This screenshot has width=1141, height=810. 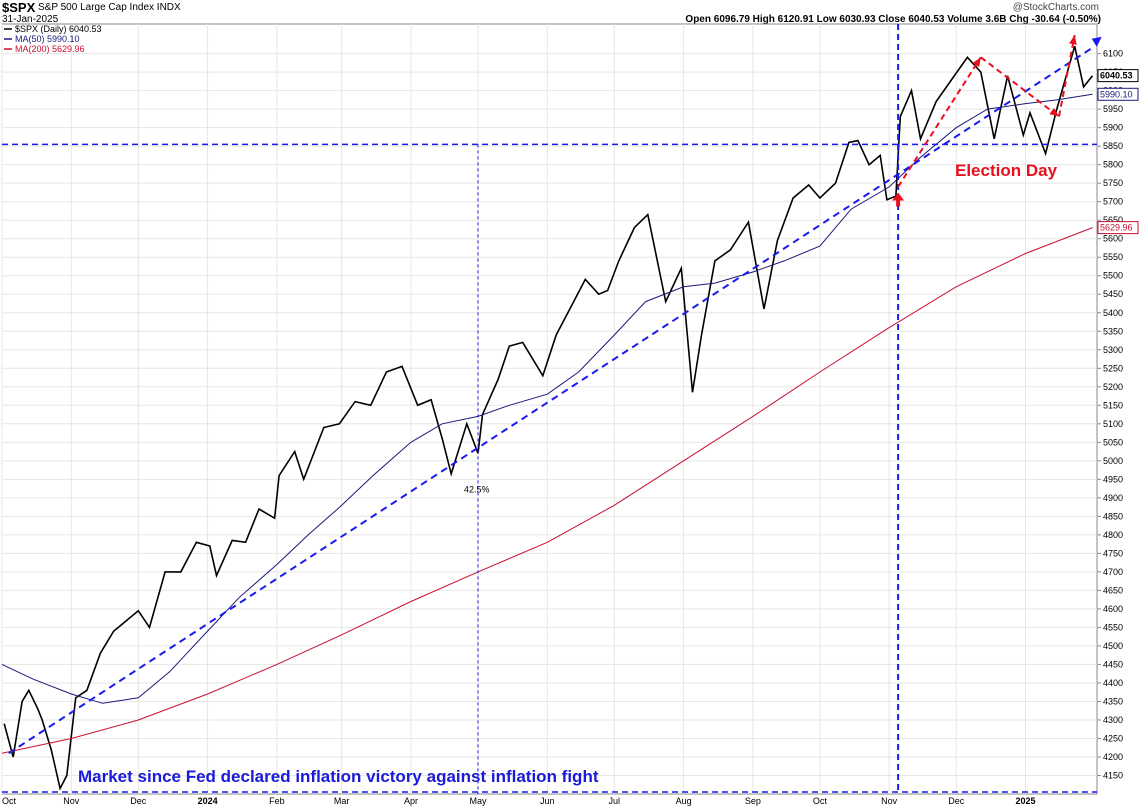 I want to click on y-tick-label: 5200, so click(x=1113, y=387).